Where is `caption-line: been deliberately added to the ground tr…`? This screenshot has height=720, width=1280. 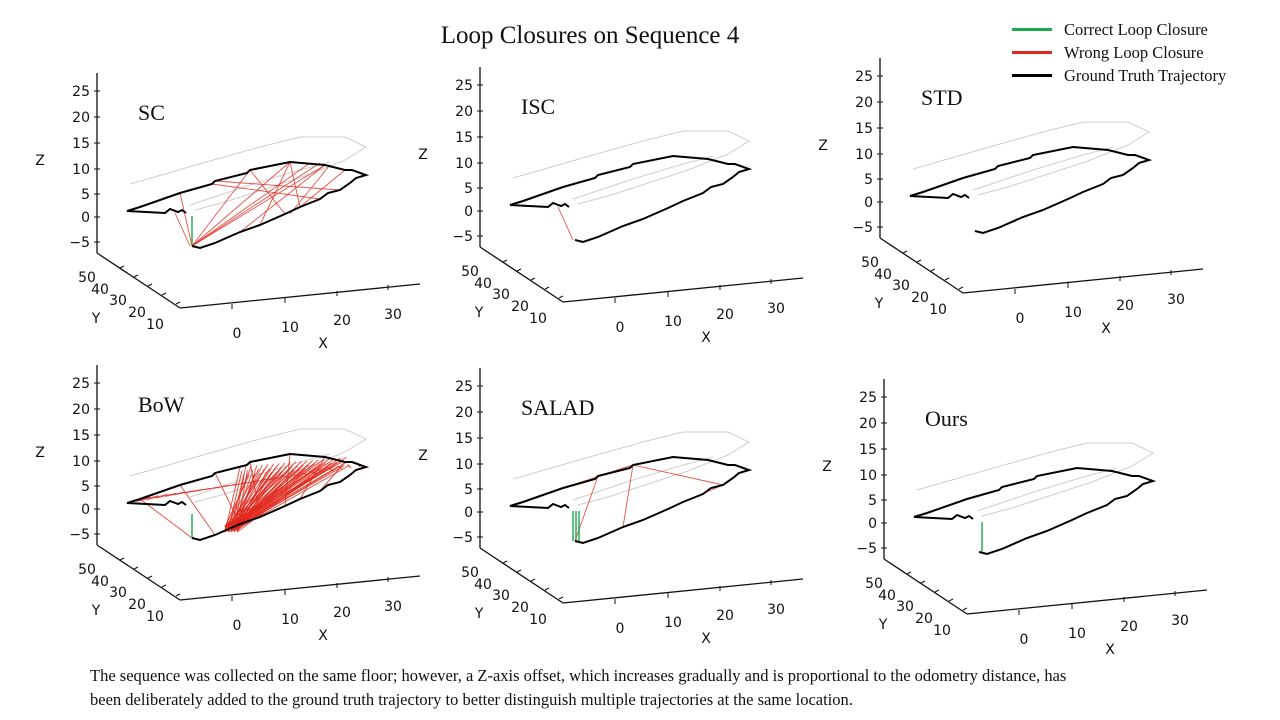
caption-line: been deliberately added to the ground tr… is located at coordinates (471, 699).